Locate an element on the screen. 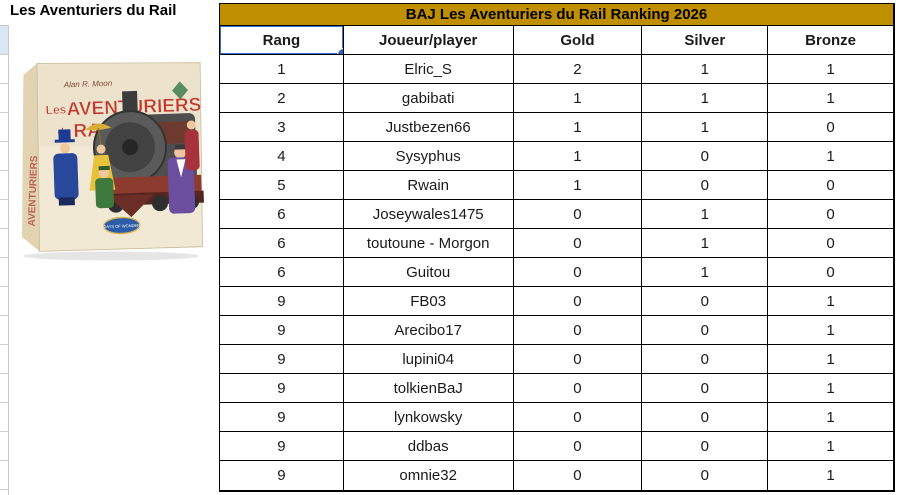  cell-rang: 3 is located at coordinates (282, 127).